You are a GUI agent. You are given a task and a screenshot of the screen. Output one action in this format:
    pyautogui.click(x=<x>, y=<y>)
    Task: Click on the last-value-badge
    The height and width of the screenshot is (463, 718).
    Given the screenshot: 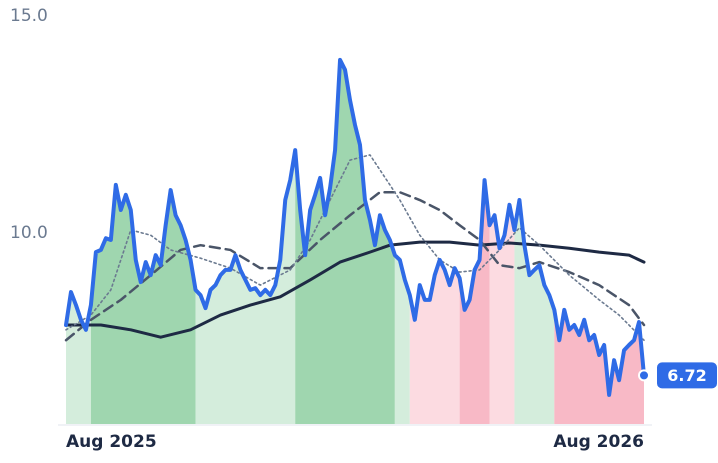 What is the action you would take?
    pyautogui.click(x=687, y=375)
    